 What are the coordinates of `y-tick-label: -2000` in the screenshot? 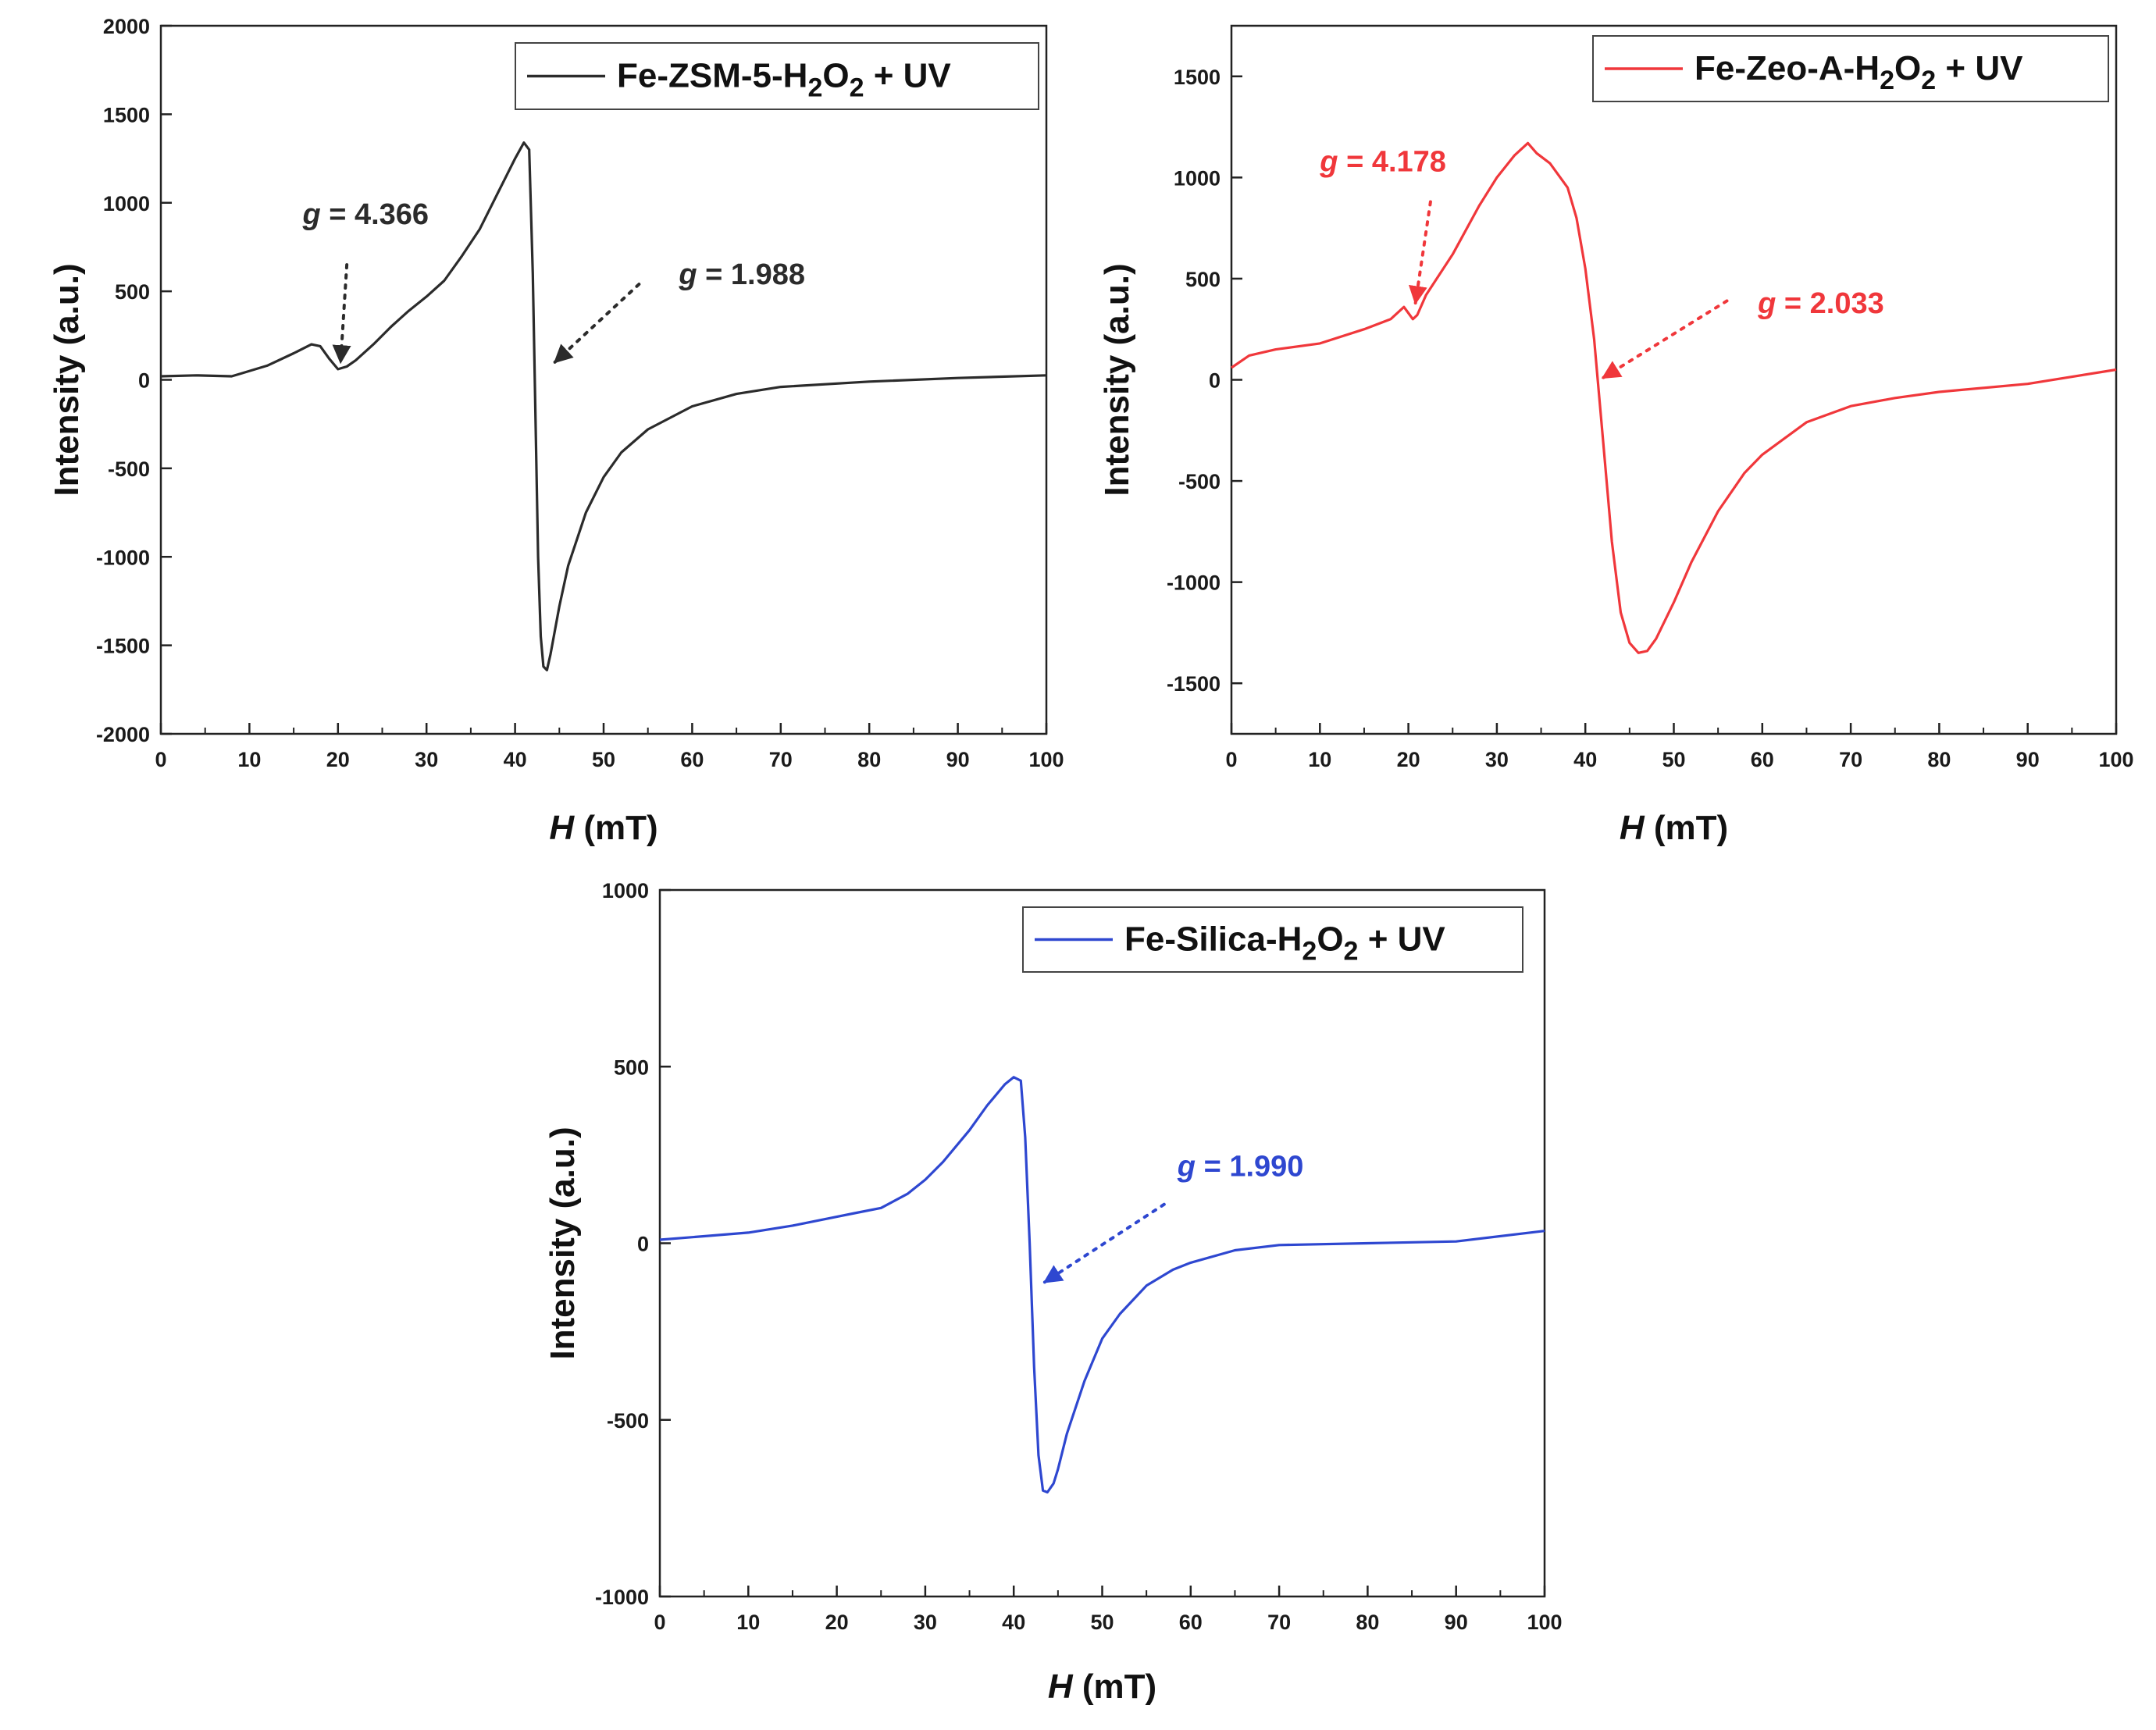 It's located at (123, 734).